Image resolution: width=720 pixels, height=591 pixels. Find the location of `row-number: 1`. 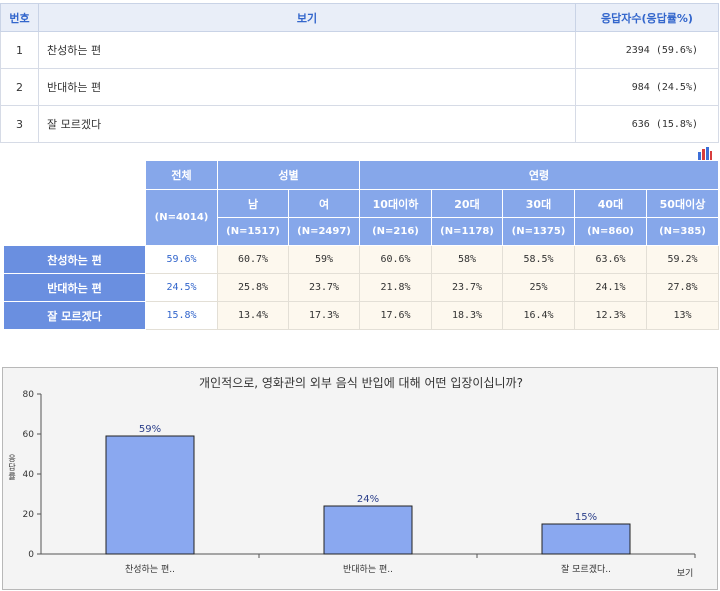

row-number: 1 is located at coordinates (19, 50).